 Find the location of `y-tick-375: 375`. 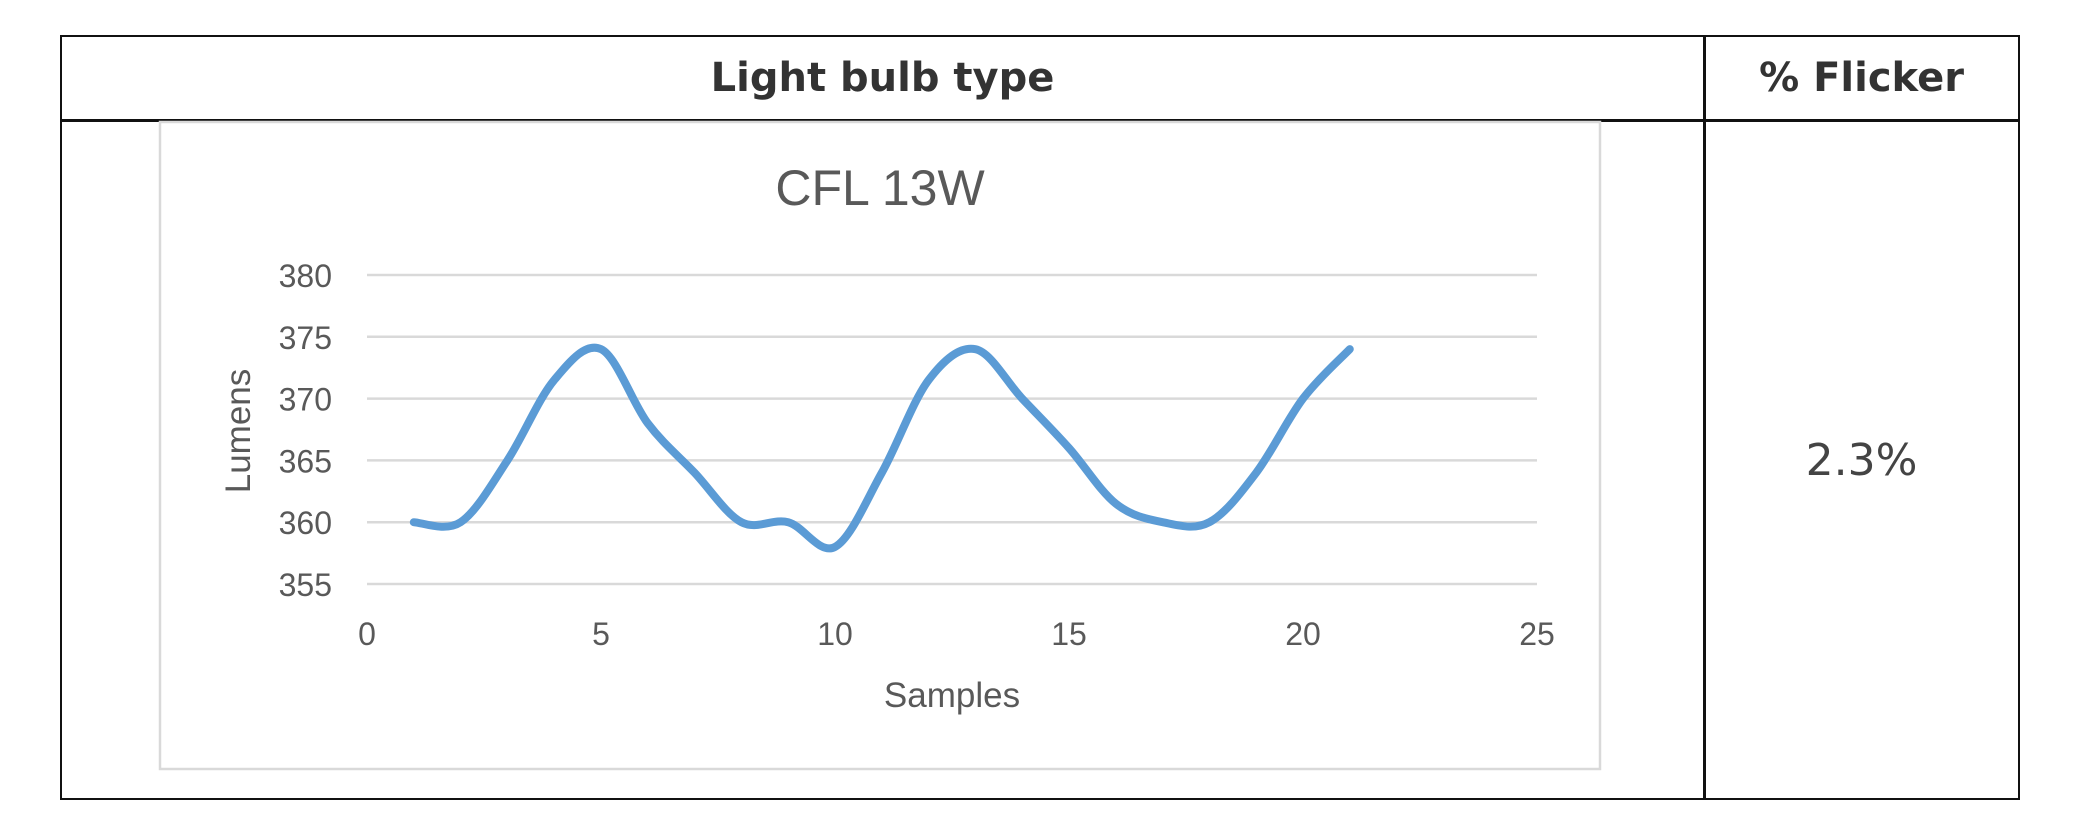

y-tick-375: 375 is located at coordinates (305, 338).